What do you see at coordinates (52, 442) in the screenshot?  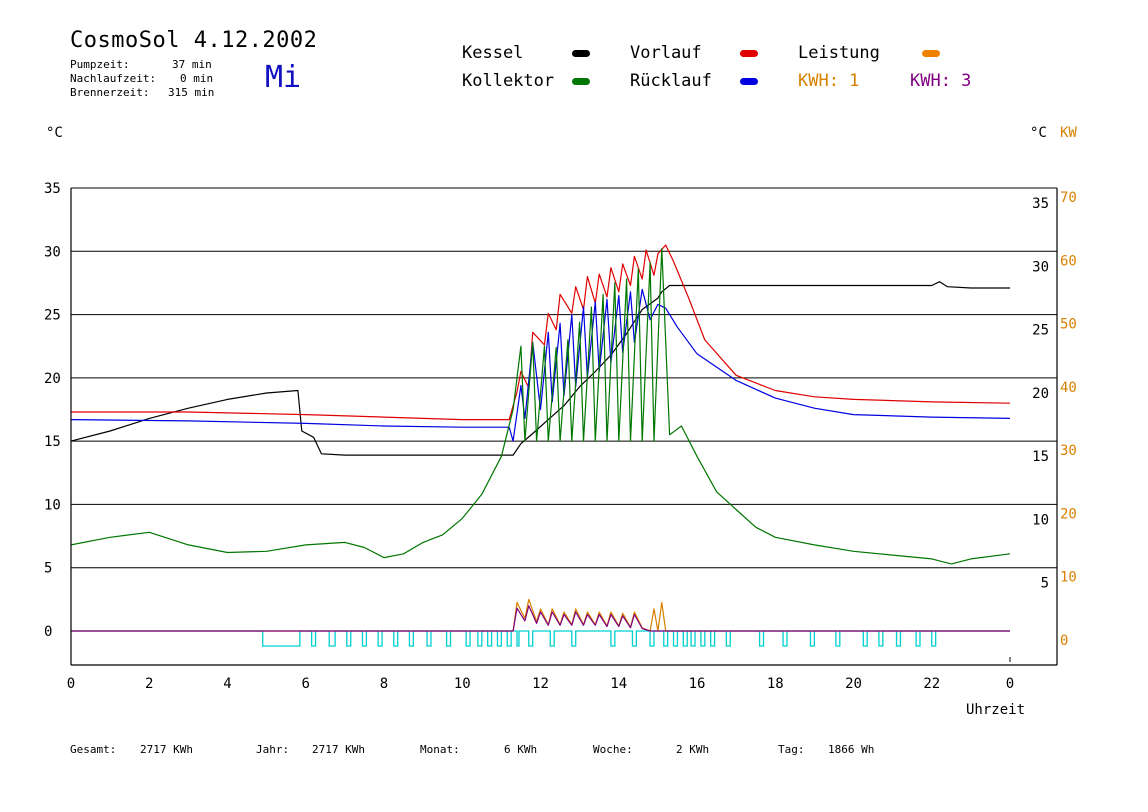 I see `y-tick-label-15: 15` at bounding box center [52, 442].